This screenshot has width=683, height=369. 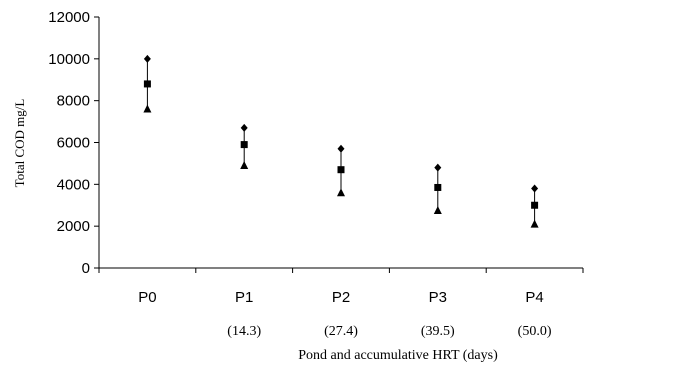 I want to click on y-tick-label: 2000, so click(x=73, y=226).